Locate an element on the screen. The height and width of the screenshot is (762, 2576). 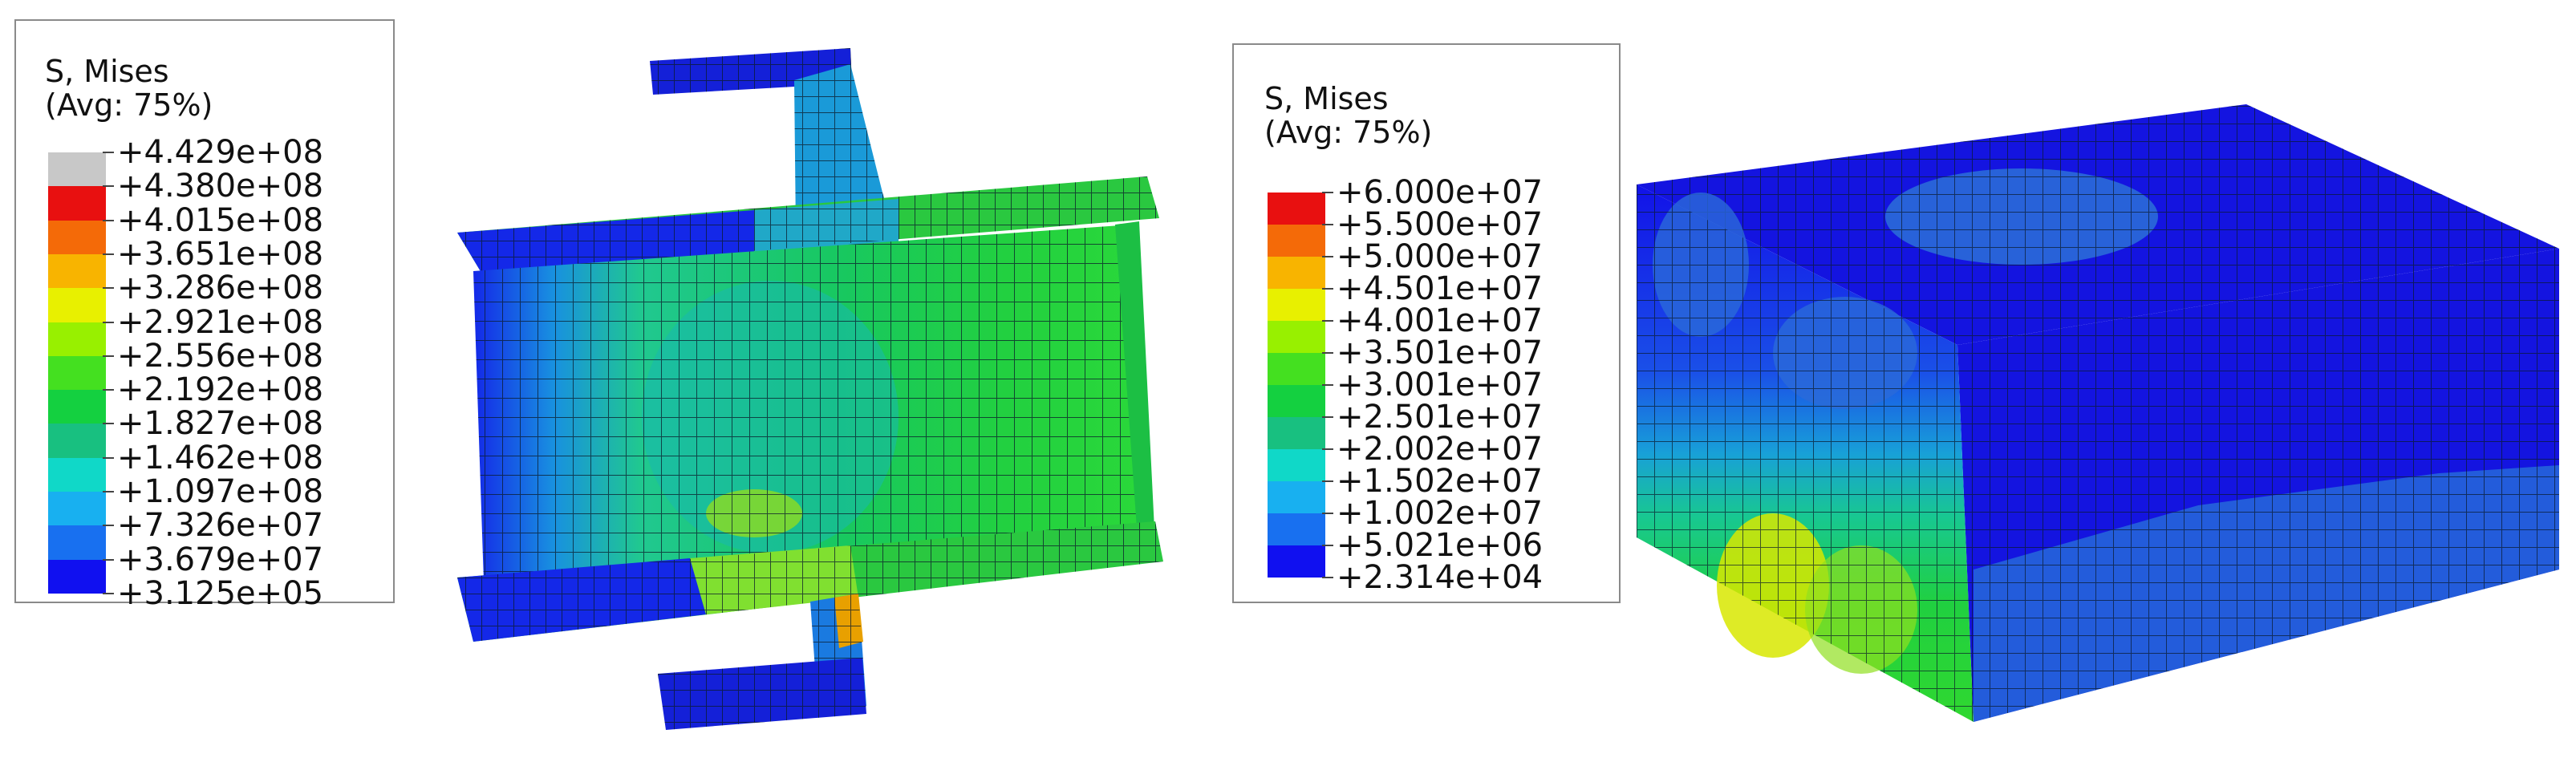
legend-value-label: +4.001e+07 is located at coordinates (1440, 321).